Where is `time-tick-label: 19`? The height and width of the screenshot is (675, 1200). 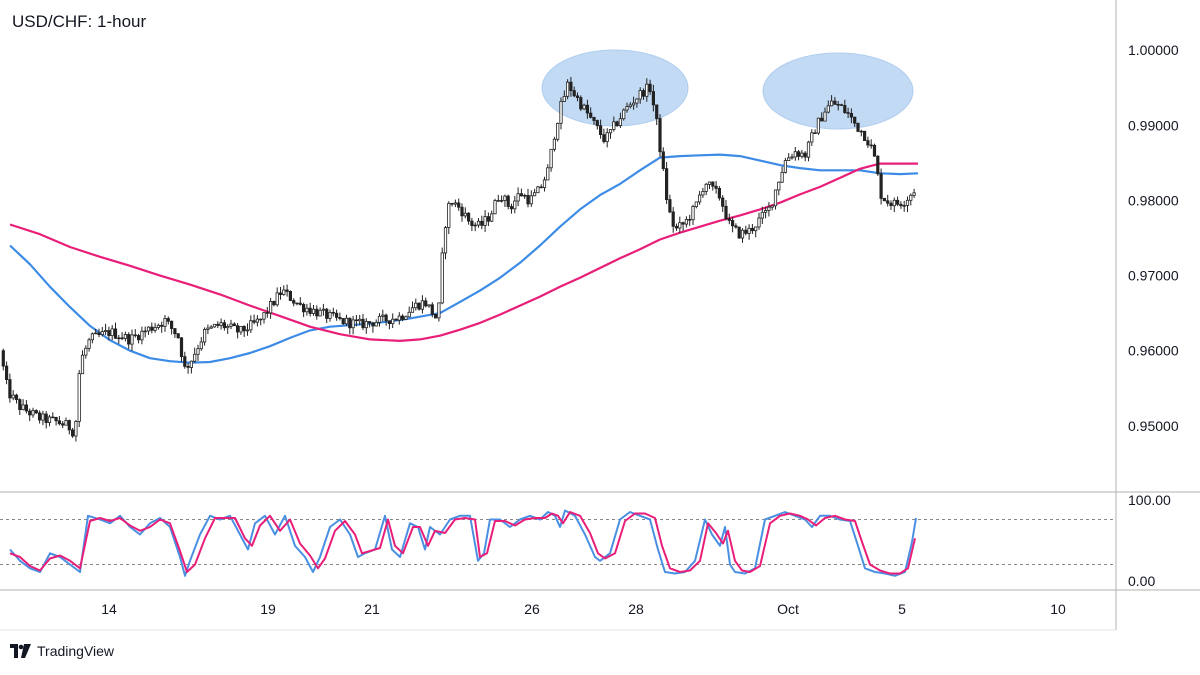 time-tick-label: 19 is located at coordinates (268, 609).